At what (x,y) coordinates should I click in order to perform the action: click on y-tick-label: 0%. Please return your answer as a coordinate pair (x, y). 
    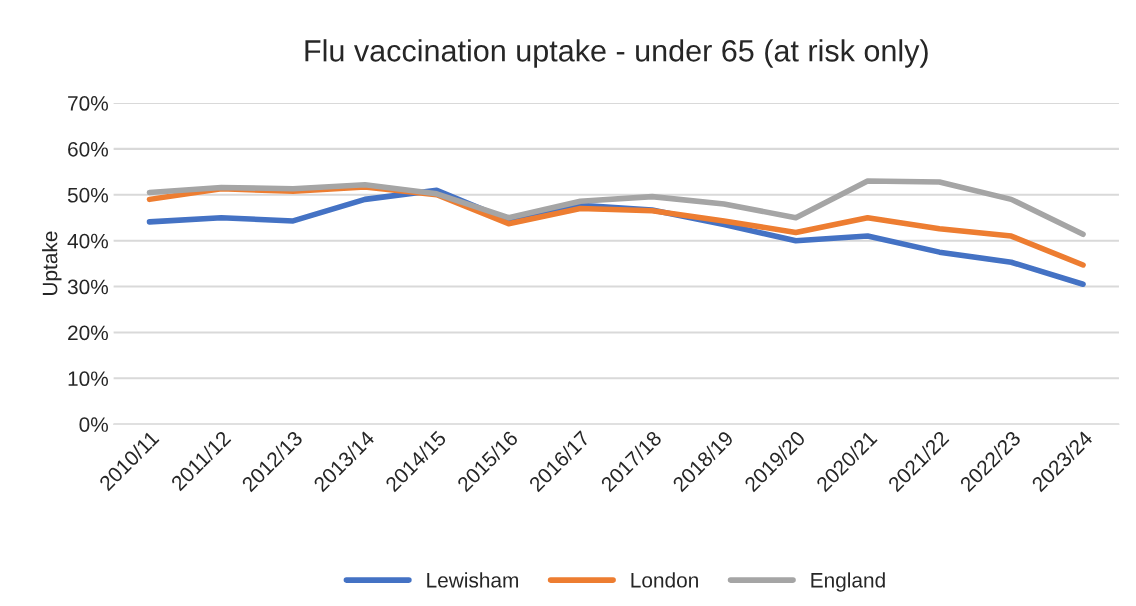
    Looking at the image, I should click on (93, 424).